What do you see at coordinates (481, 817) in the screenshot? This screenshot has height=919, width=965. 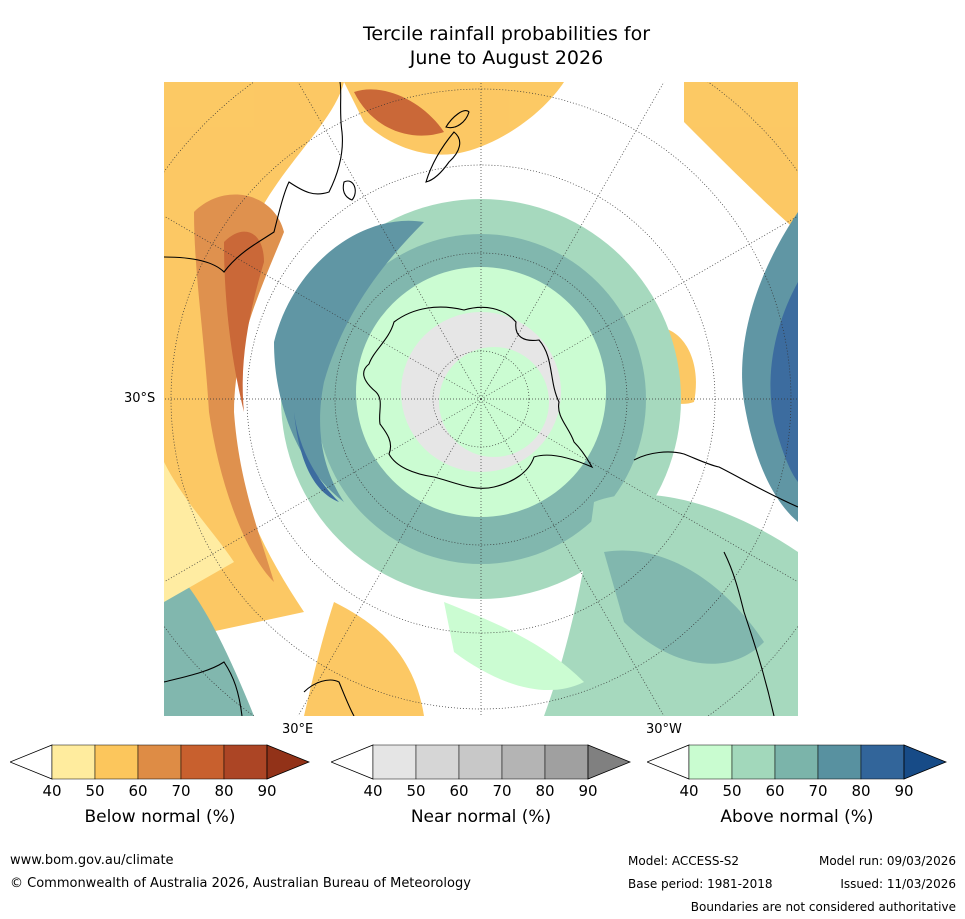 I see `colorbar-near-normal-title: Near normal (%)` at bounding box center [481, 817].